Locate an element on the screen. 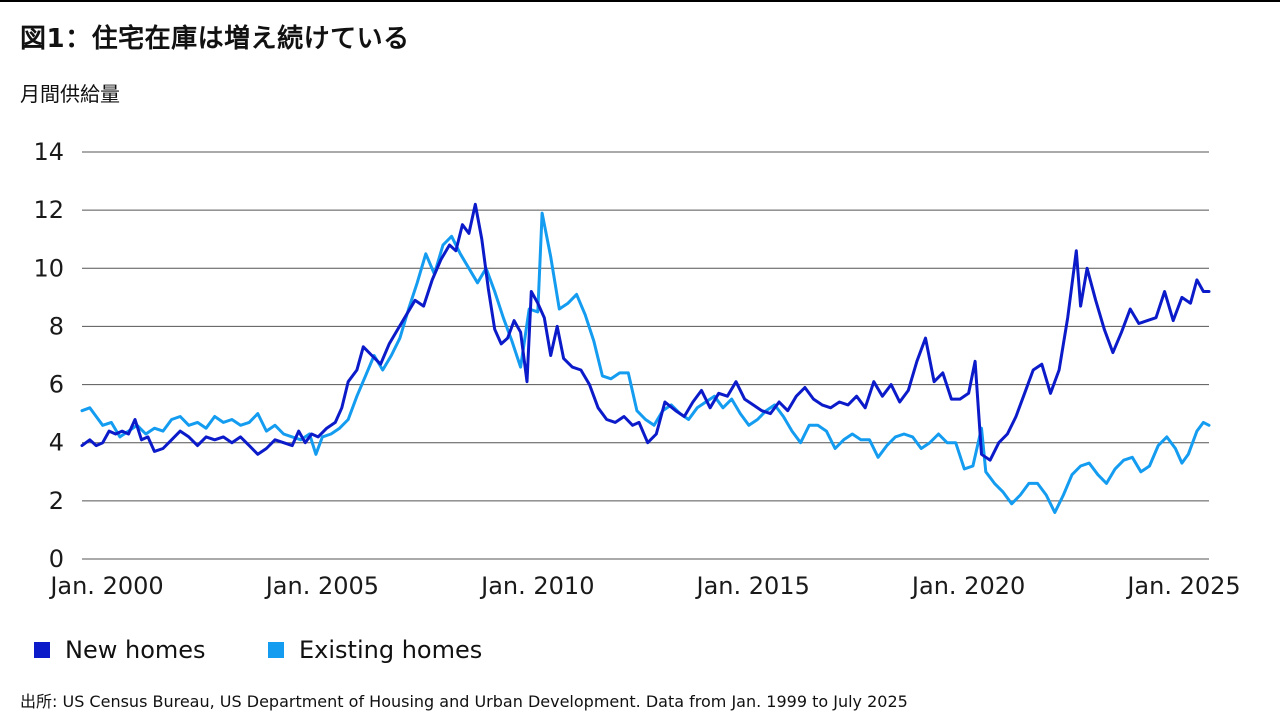  y-tick-labels: 0 2 4 6 8 10 12 14 is located at coordinates (48, 355).